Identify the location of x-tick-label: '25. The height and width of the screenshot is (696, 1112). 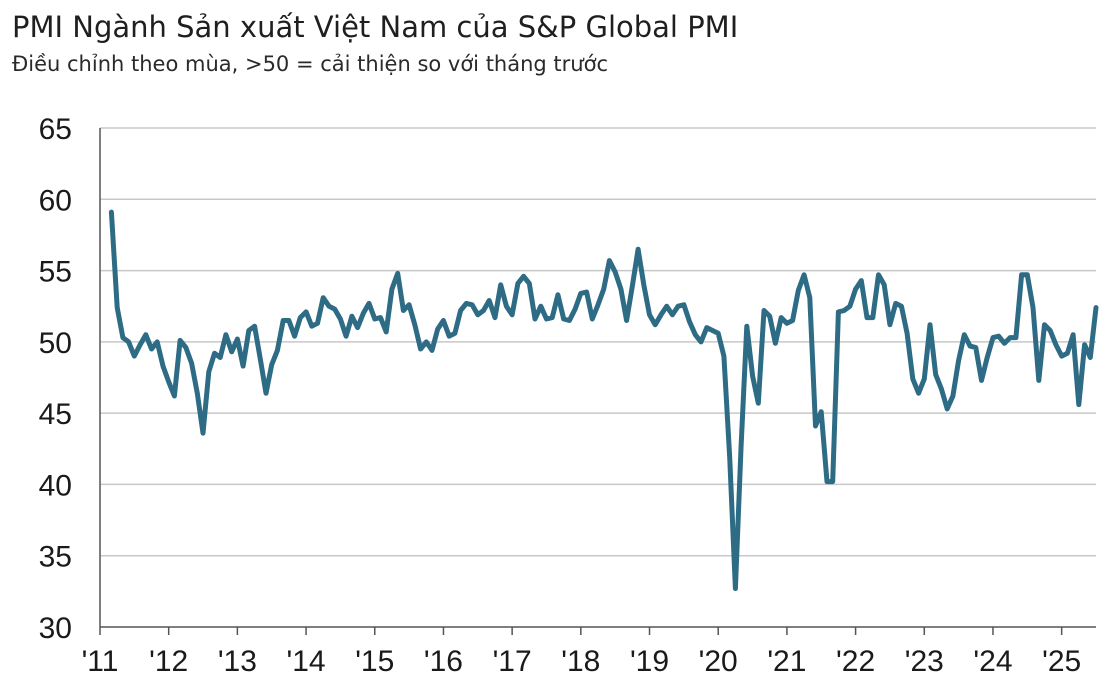
(1061, 661).